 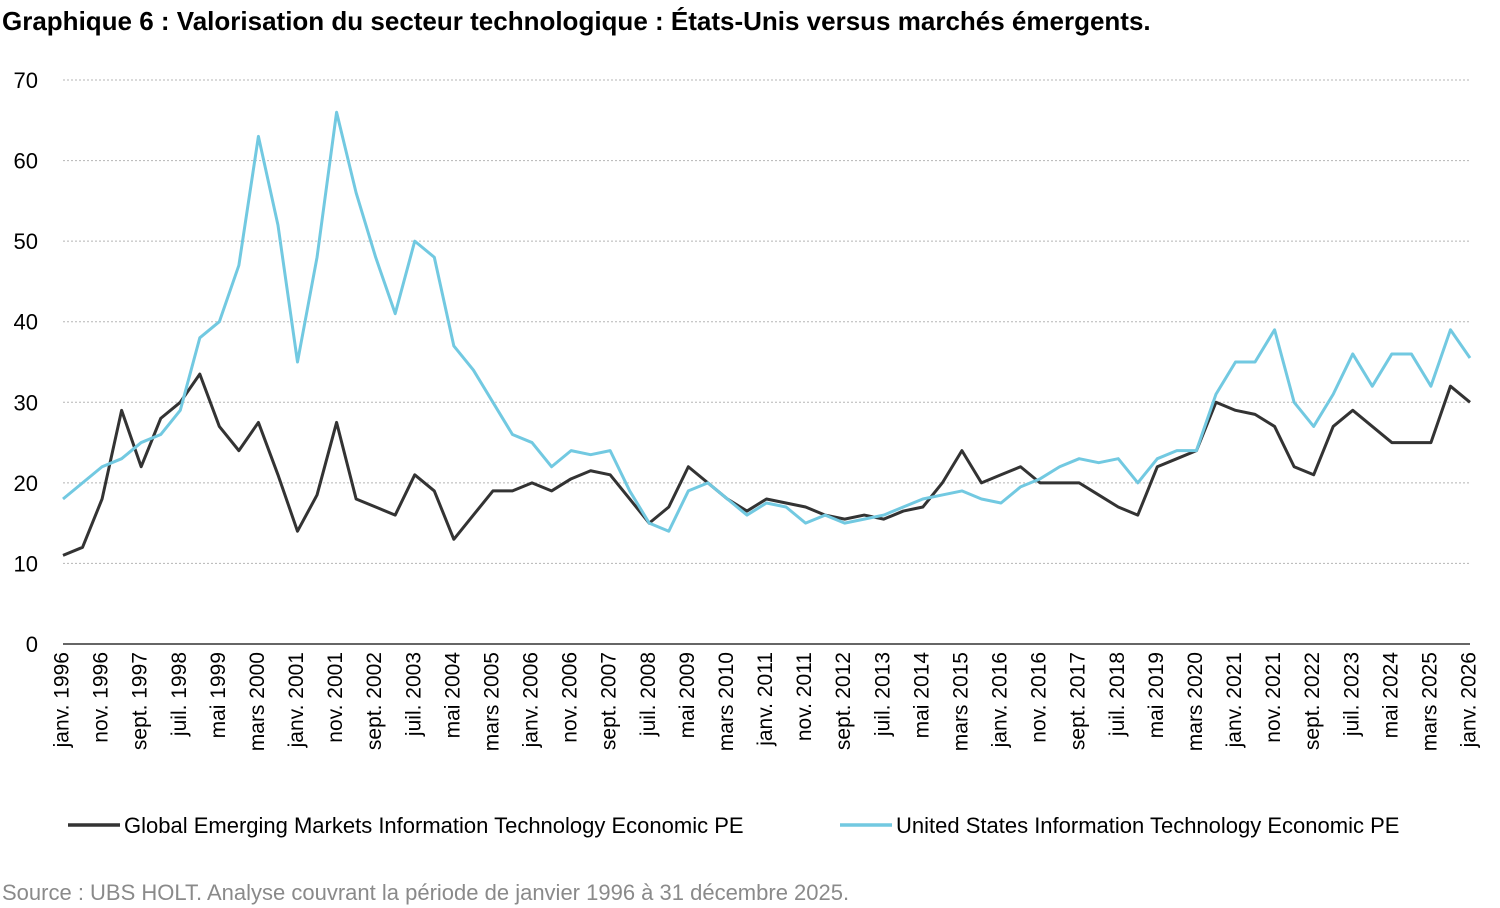 What do you see at coordinates (1351, 694) in the screenshot?
I see `x-tick-label: juil. 2023` at bounding box center [1351, 694].